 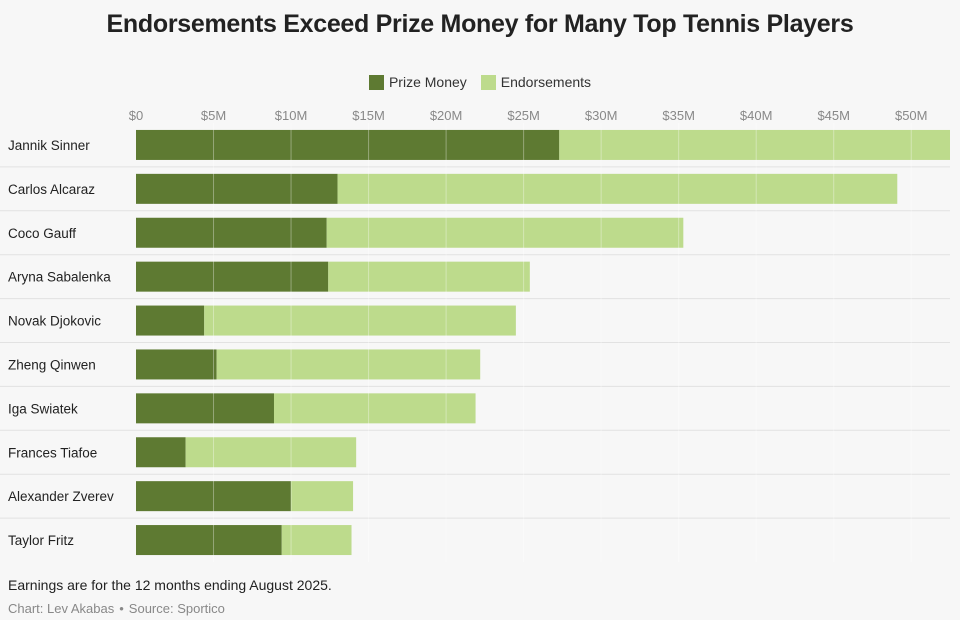 I want to click on x-tick-label: $15M, so click(x=368, y=115).